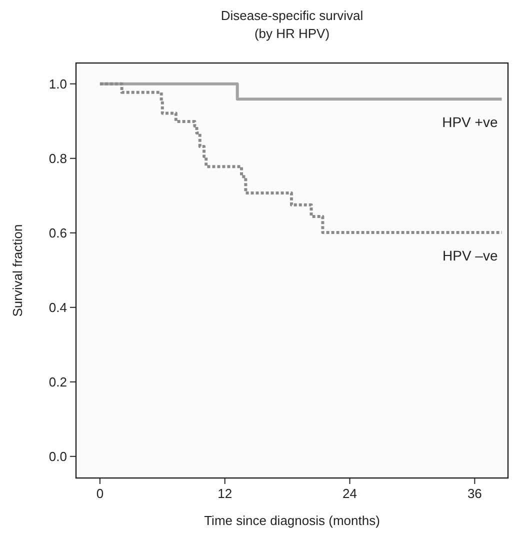  What do you see at coordinates (17, 270) in the screenshot?
I see `y-axis-title: Survival fraction` at bounding box center [17, 270].